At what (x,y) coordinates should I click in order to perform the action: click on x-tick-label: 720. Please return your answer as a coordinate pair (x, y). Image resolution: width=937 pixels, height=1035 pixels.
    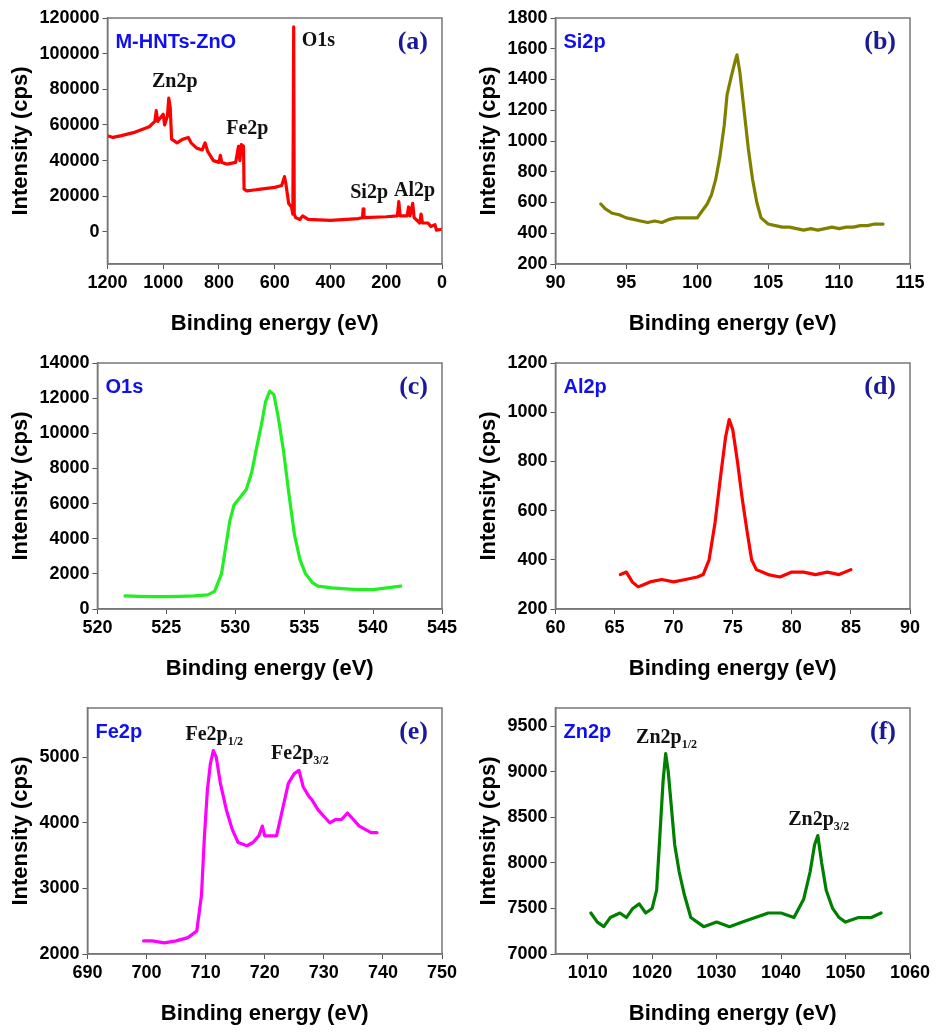
    Looking at the image, I should click on (264, 971).